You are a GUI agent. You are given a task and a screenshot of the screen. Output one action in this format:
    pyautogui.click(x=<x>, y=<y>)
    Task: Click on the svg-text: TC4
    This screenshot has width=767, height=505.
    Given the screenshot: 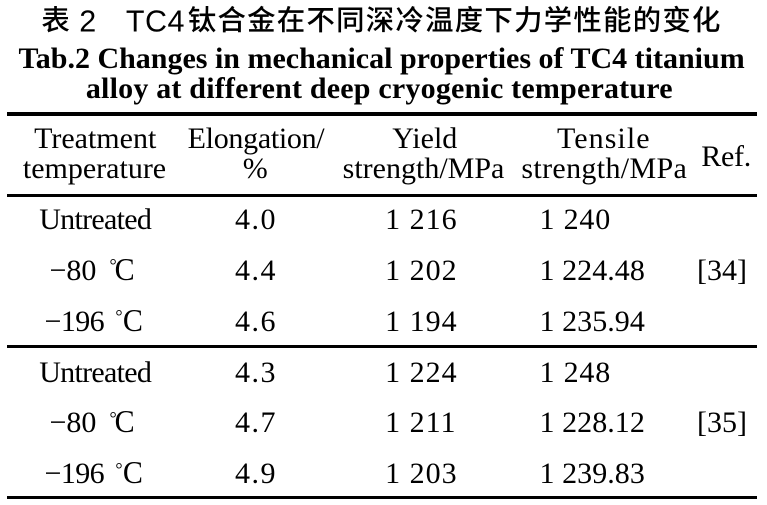 What is the action you would take?
    pyautogui.click(x=155, y=21)
    